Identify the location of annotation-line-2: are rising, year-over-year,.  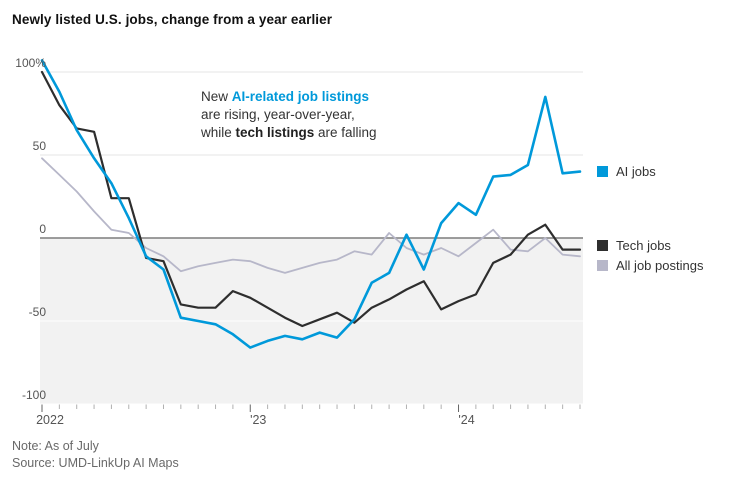
(278, 114).